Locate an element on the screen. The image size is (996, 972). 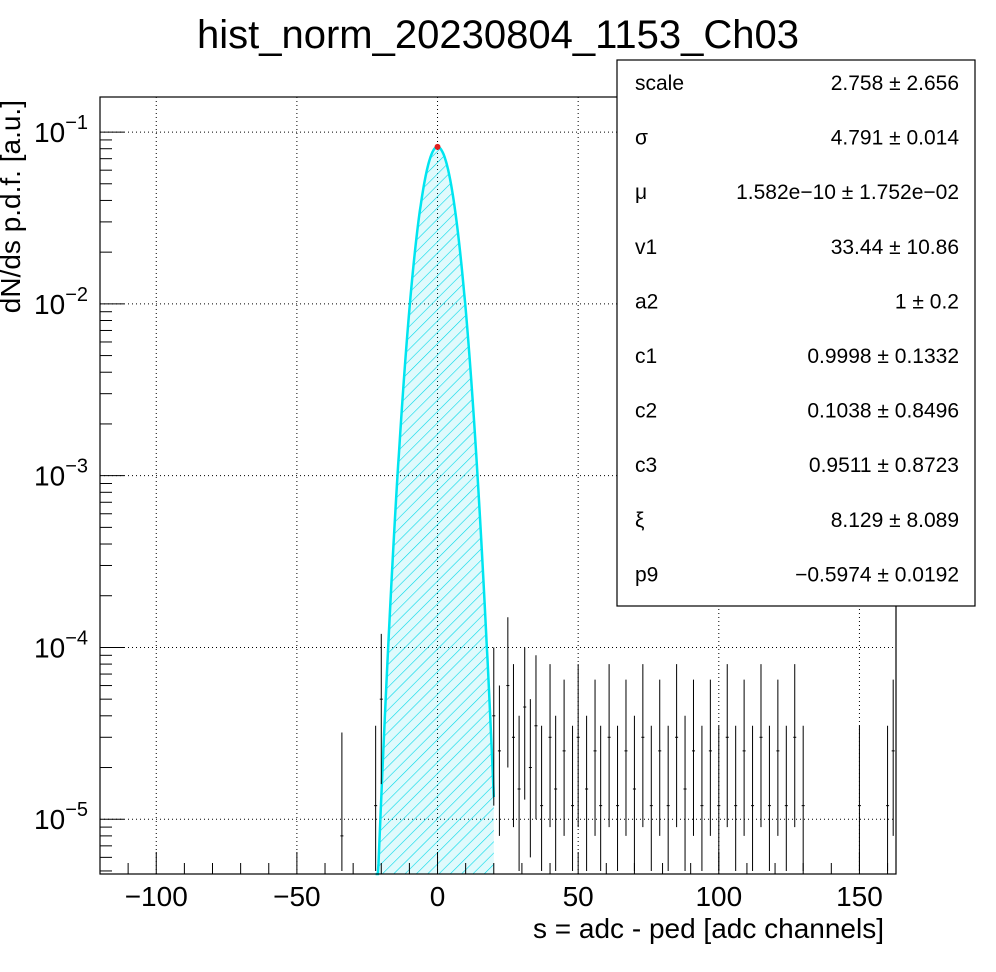
y-axis-label: dN/ds p.d.f. [a.u.] is located at coordinates (13, 206).